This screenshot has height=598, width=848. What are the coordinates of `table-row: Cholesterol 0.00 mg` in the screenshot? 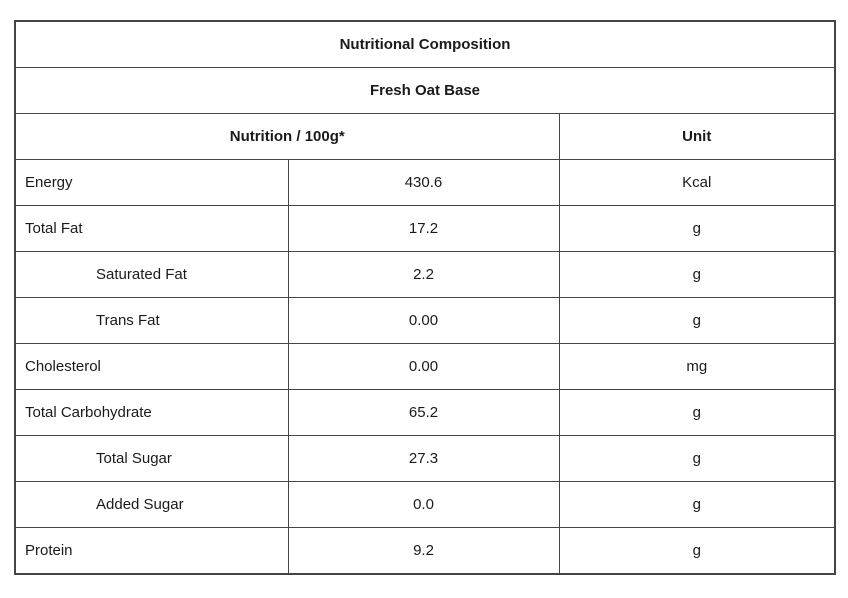 It's located at (425, 366).